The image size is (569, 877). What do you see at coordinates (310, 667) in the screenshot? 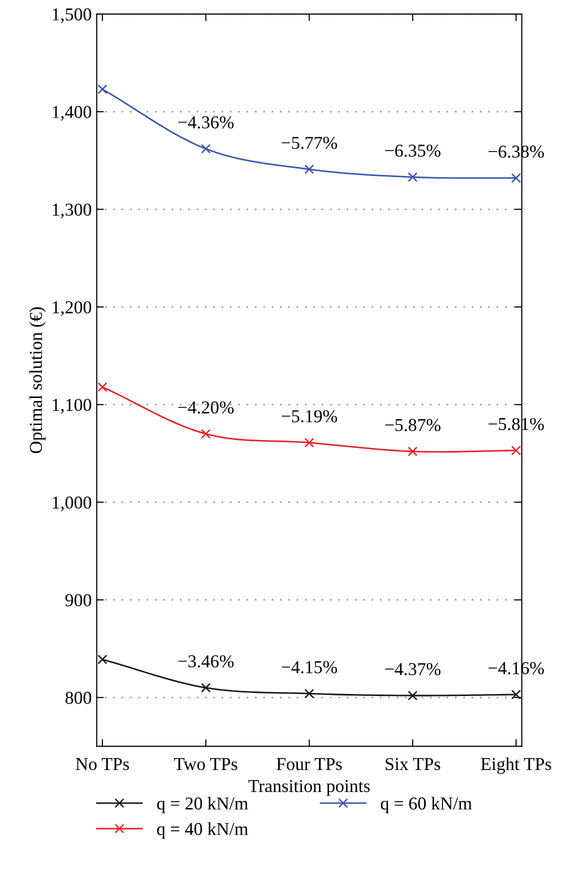
I see `annotation: −4.15%` at bounding box center [310, 667].